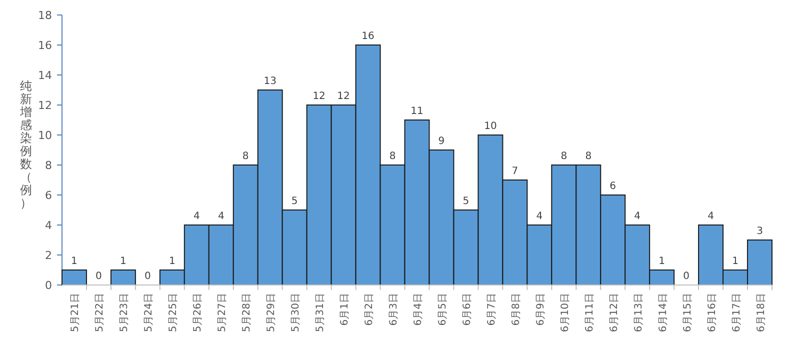 This screenshot has width=786, height=344. Describe the element at coordinates (174, 312) in the screenshot. I see `x-tick-label: 5月25日` at that location.